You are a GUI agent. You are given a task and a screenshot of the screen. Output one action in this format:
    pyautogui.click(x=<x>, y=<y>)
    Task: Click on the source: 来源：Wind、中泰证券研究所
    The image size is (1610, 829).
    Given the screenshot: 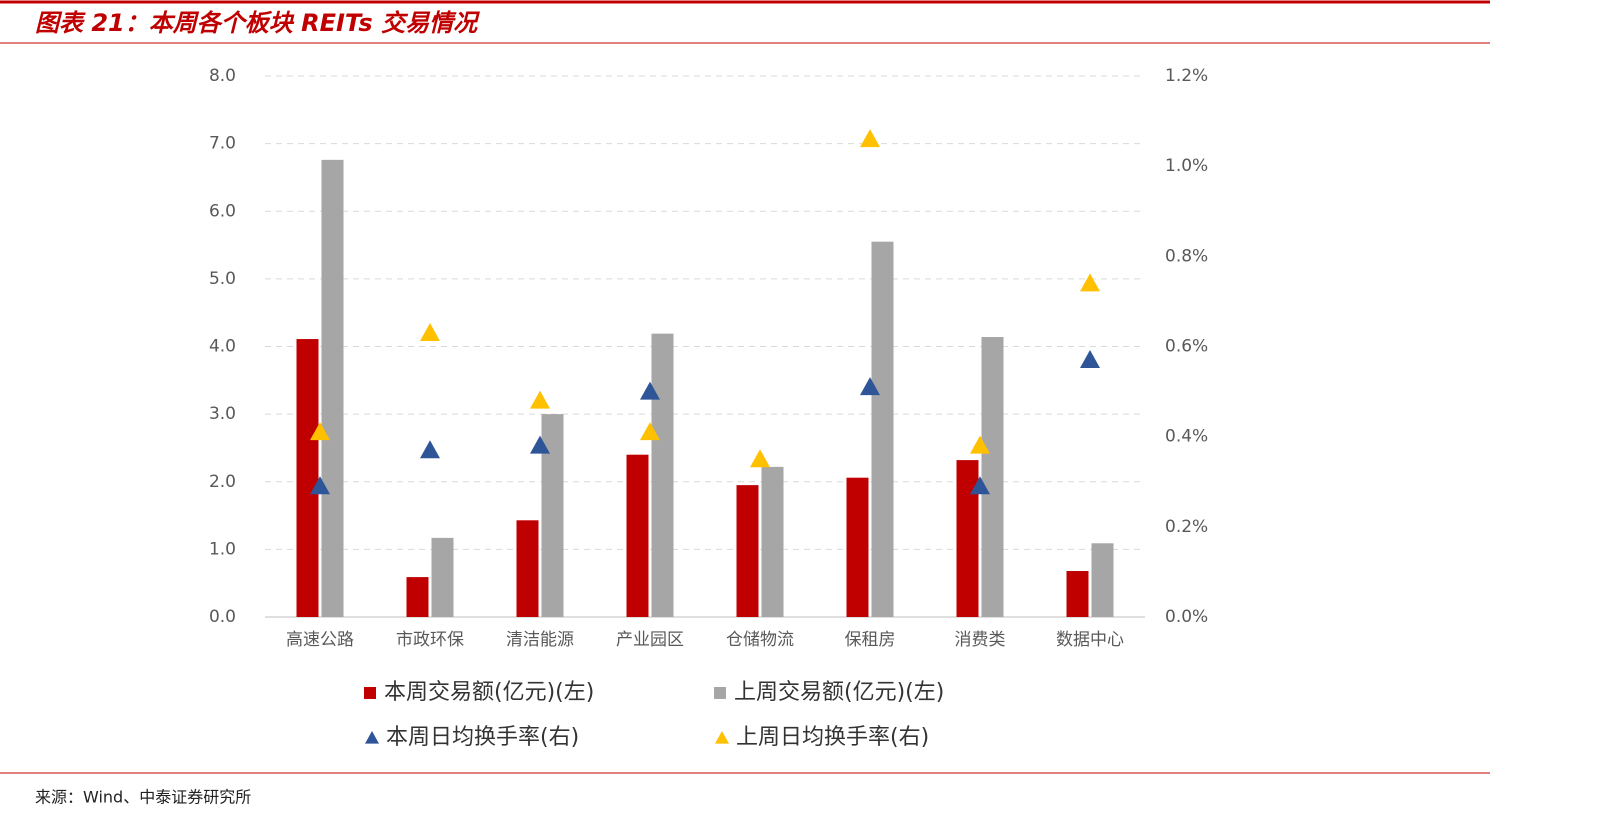 What is the action you would take?
    pyautogui.click(x=143, y=797)
    